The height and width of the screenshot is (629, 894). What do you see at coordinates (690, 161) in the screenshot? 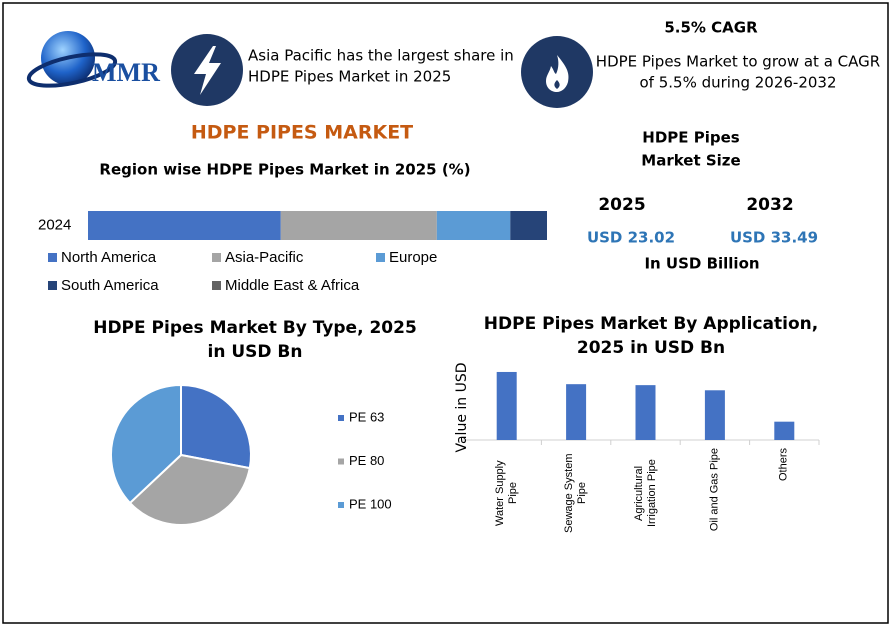
I see `size-title: Market Size` at bounding box center [690, 161].